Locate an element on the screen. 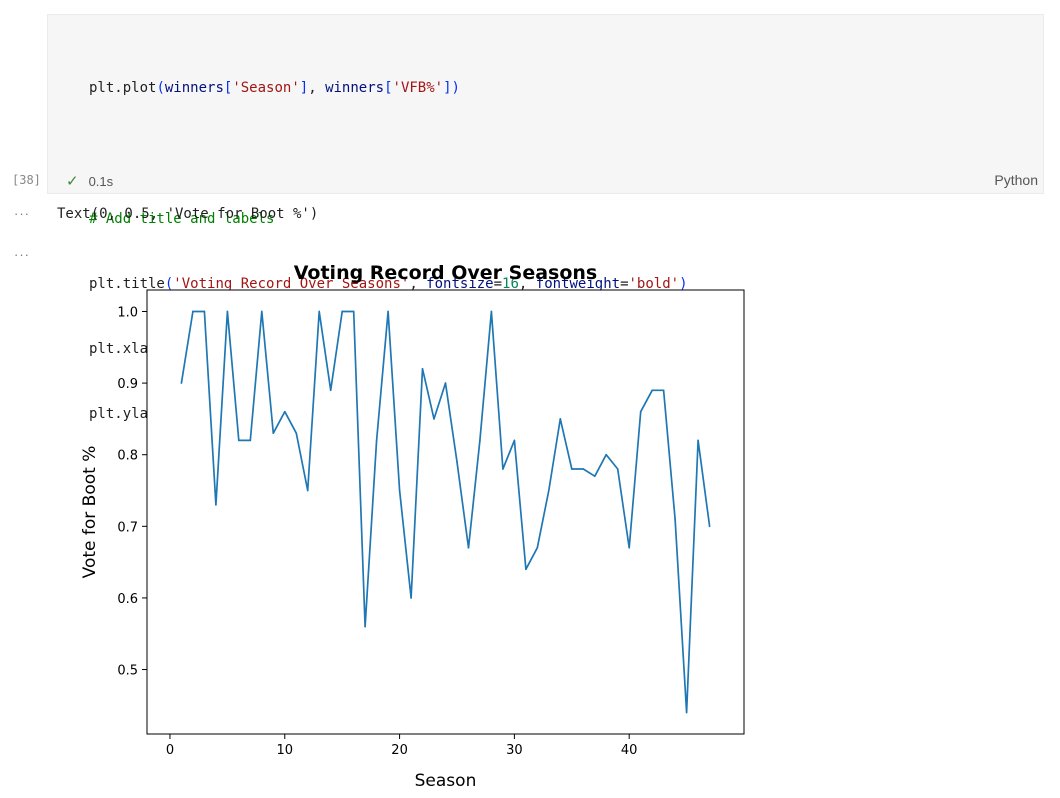 The height and width of the screenshot is (798, 1060). x-tick-label: 0 is located at coordinates (170, 750).